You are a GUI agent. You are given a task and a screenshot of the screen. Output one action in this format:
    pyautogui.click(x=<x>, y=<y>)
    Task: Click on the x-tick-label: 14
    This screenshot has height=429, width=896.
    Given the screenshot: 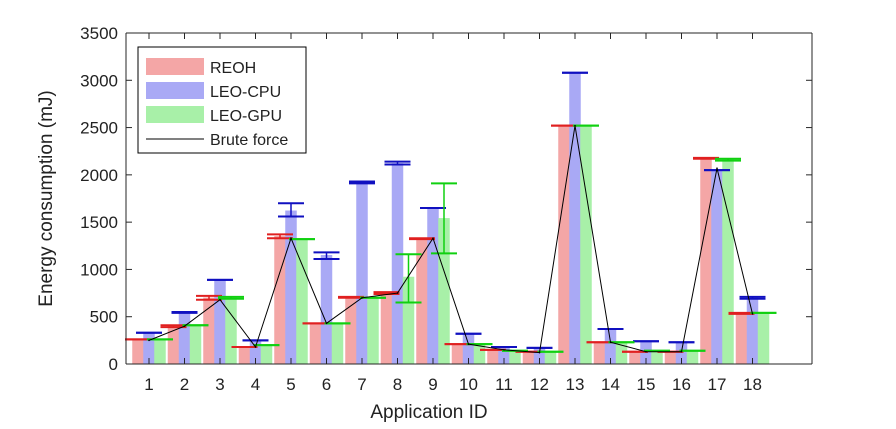 What is the action you would take?
    pyautogui.click(x=610, y=384)
    